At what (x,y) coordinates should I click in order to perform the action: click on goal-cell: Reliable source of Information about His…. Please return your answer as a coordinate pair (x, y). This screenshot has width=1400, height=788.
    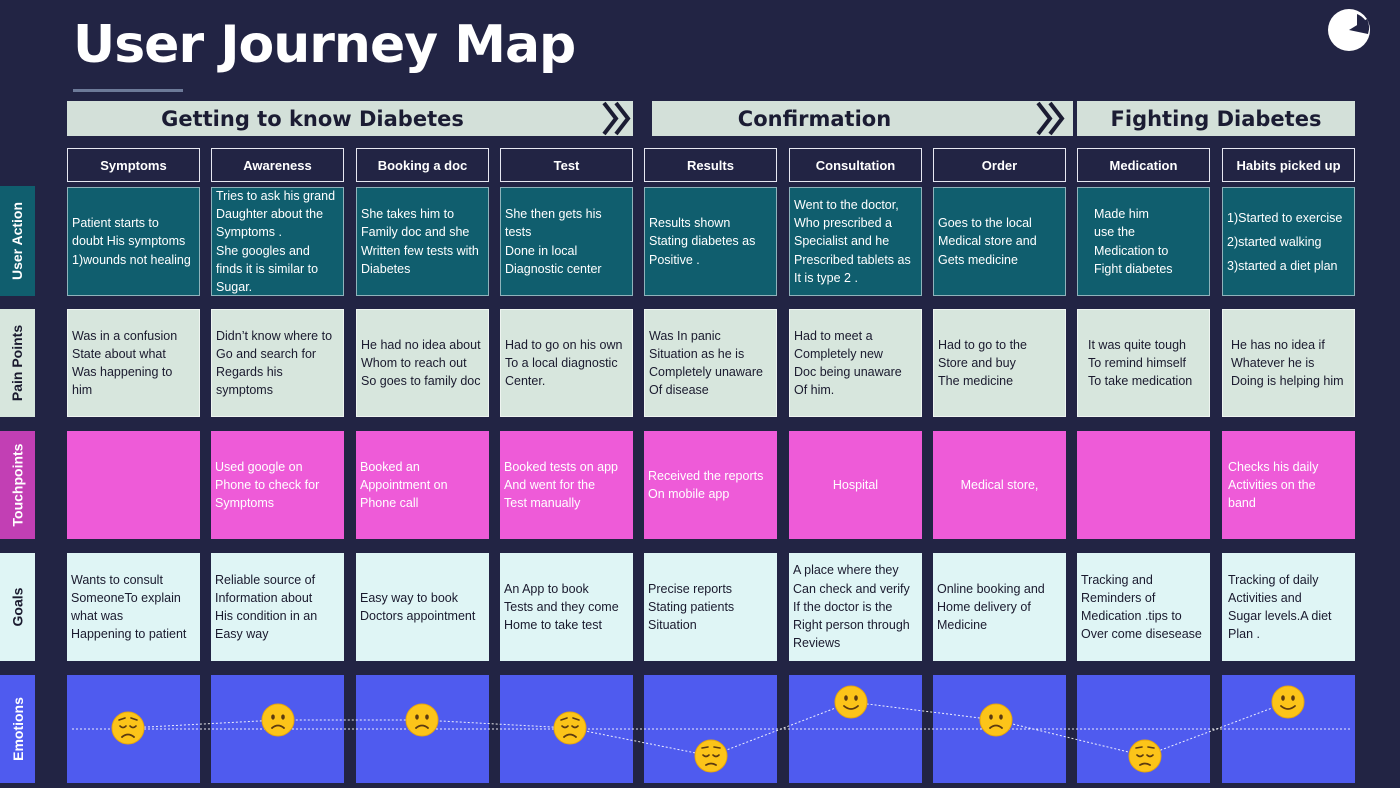
    Looking at the image, I should click on (277, 607).